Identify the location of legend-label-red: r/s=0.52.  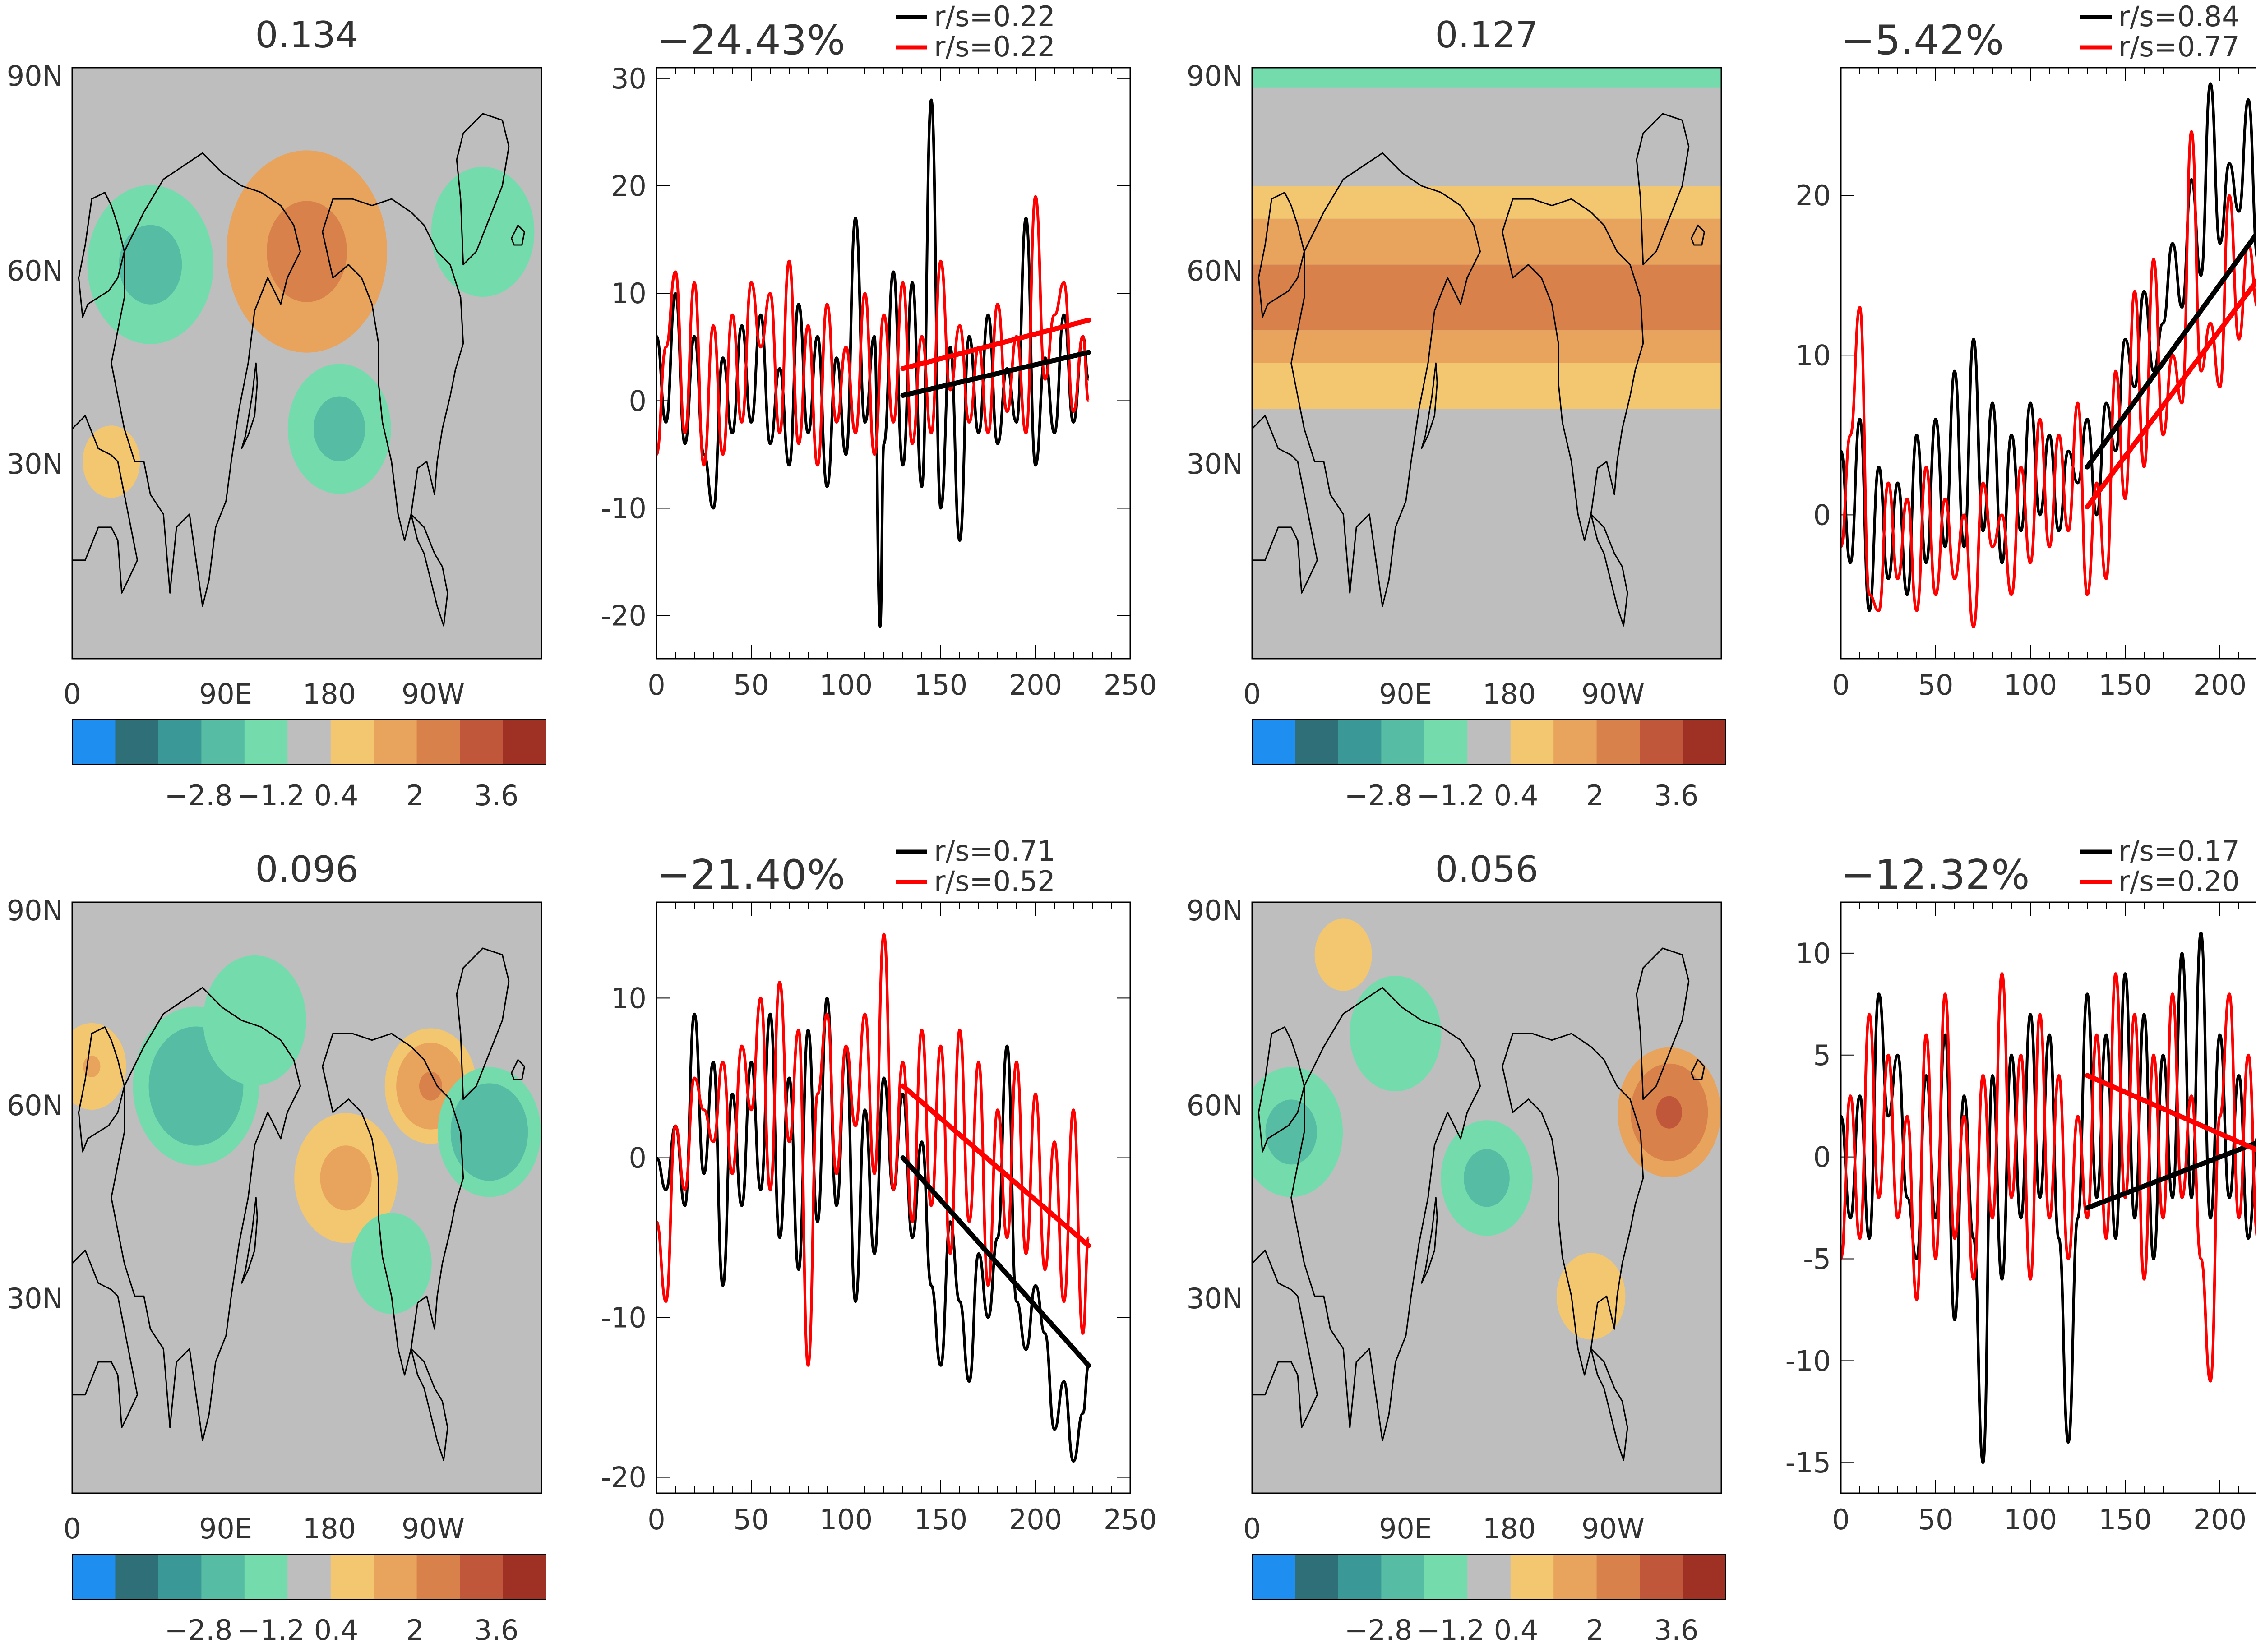
(994, 881).